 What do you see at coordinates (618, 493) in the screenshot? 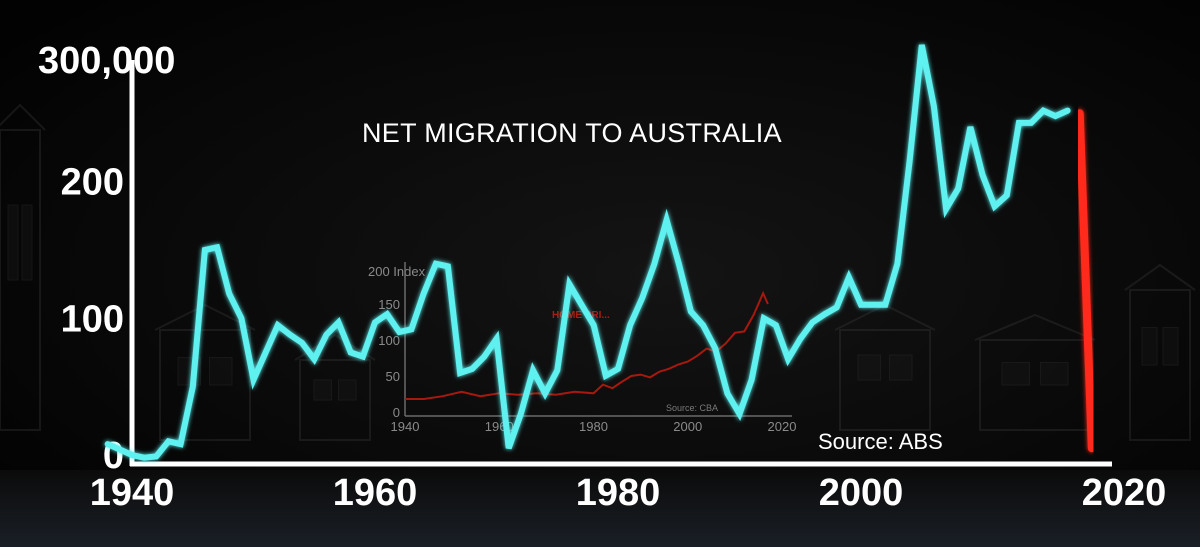
I see `x-tick-label: 1980` at bounding box center [618, 493].